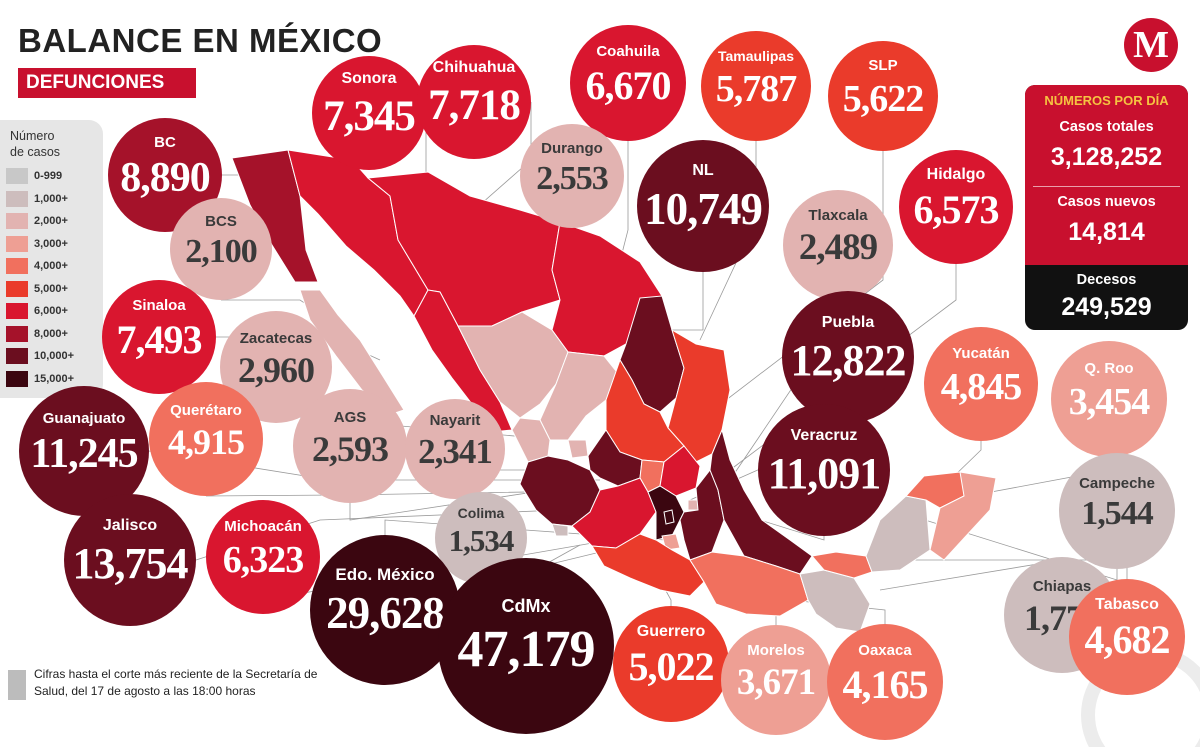 The height and width of the screenshot is (747, 1200). Describe the element at coordinates (369, 113) in the screenshot. I see `state-bubble: Sonora 7,345` at that location.